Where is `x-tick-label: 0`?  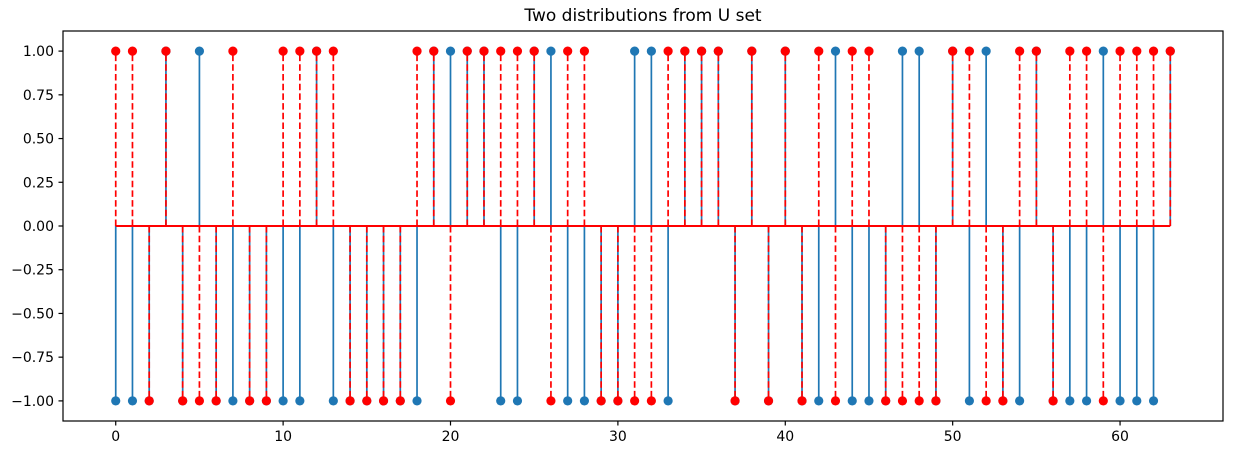 x-tick-label: 0 is located at coordinates (115, 437).